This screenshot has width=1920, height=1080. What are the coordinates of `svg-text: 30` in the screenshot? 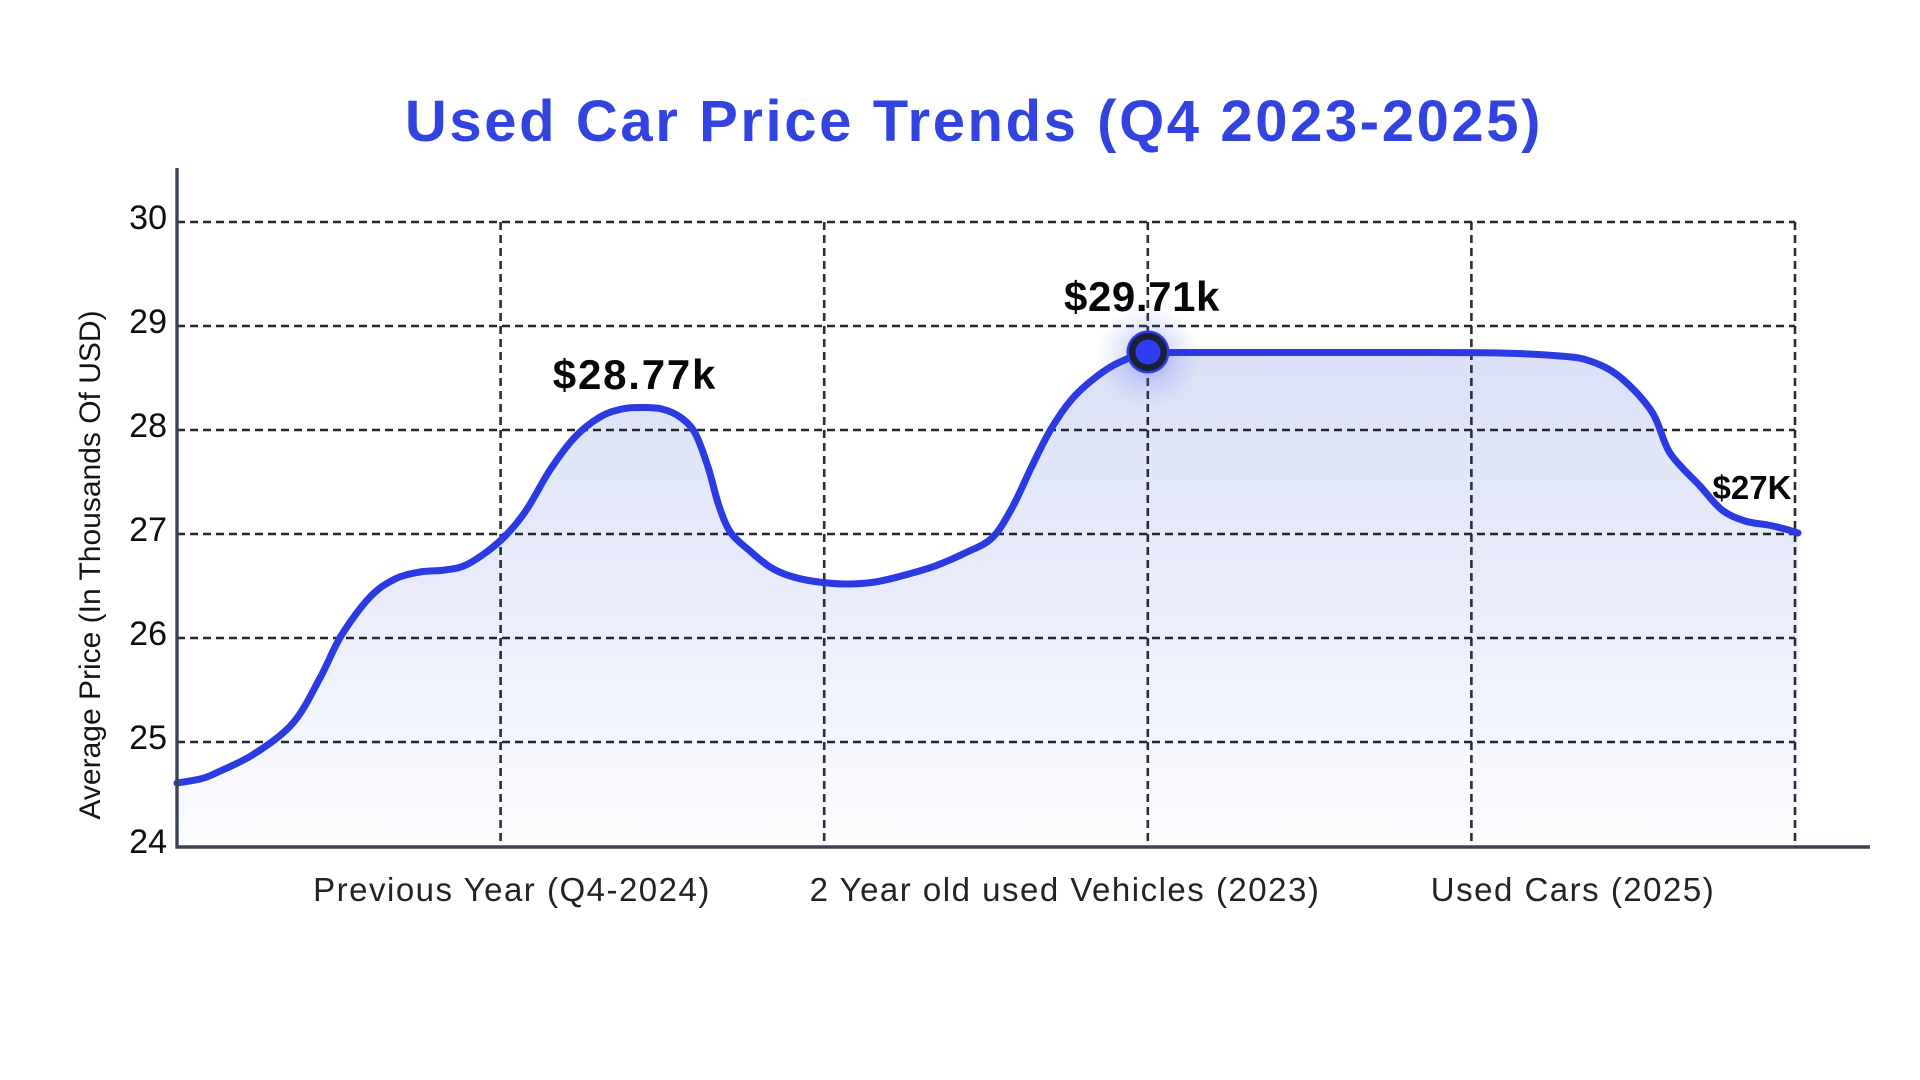 It's located at (148, 218).